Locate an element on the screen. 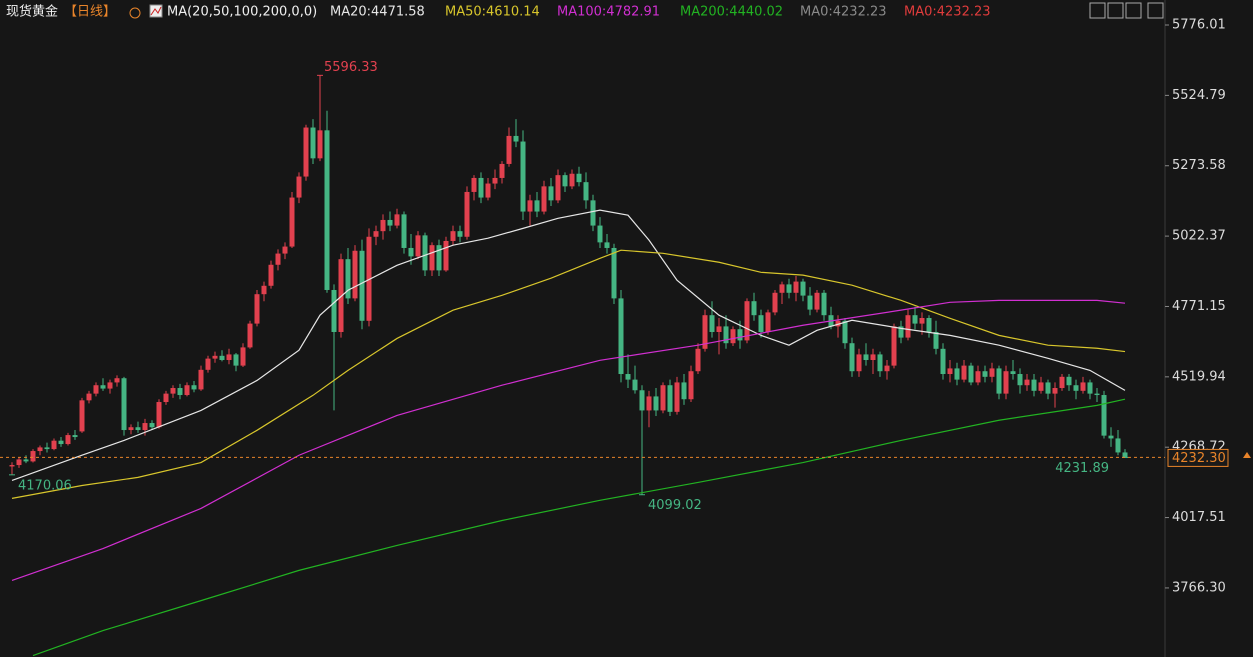 The image size is (1253, 657). settings-icon is located at coordinates (135, 13).